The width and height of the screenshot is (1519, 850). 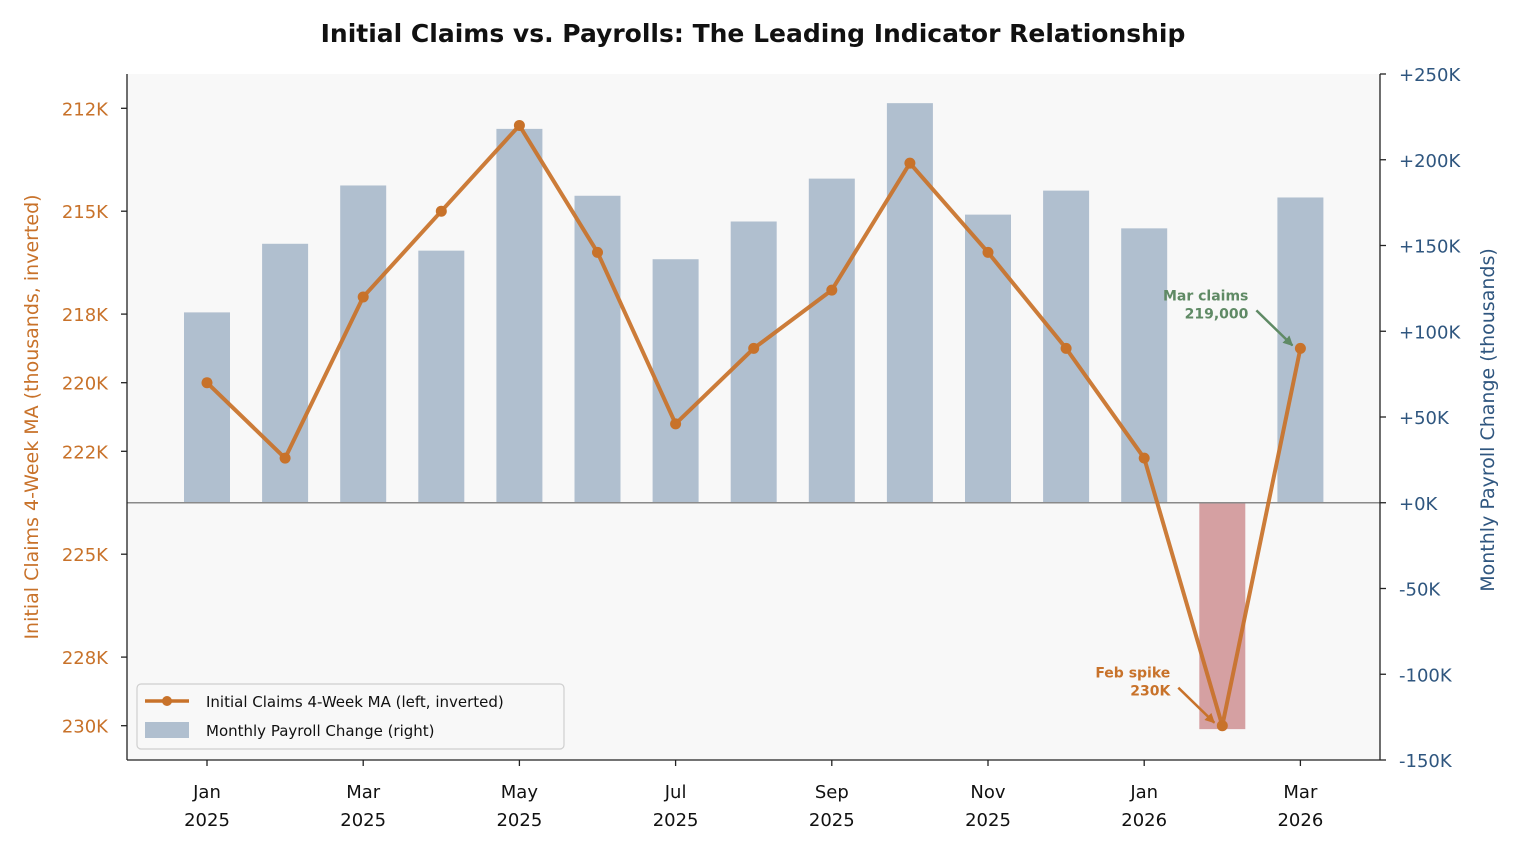 I want to click on legend-box, so click(x=350, y=716).